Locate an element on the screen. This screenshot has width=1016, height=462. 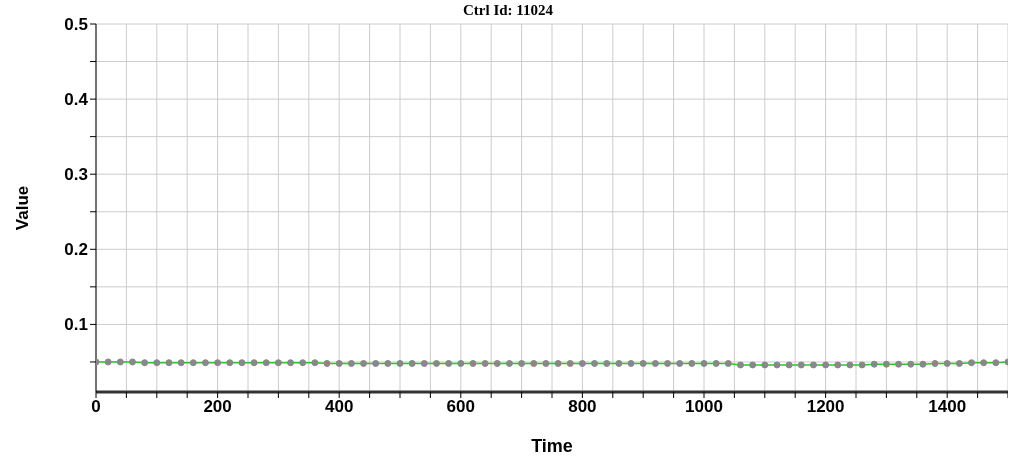
chart-title: Ctrl Id: 11024 is located at coordinates (508, 10).